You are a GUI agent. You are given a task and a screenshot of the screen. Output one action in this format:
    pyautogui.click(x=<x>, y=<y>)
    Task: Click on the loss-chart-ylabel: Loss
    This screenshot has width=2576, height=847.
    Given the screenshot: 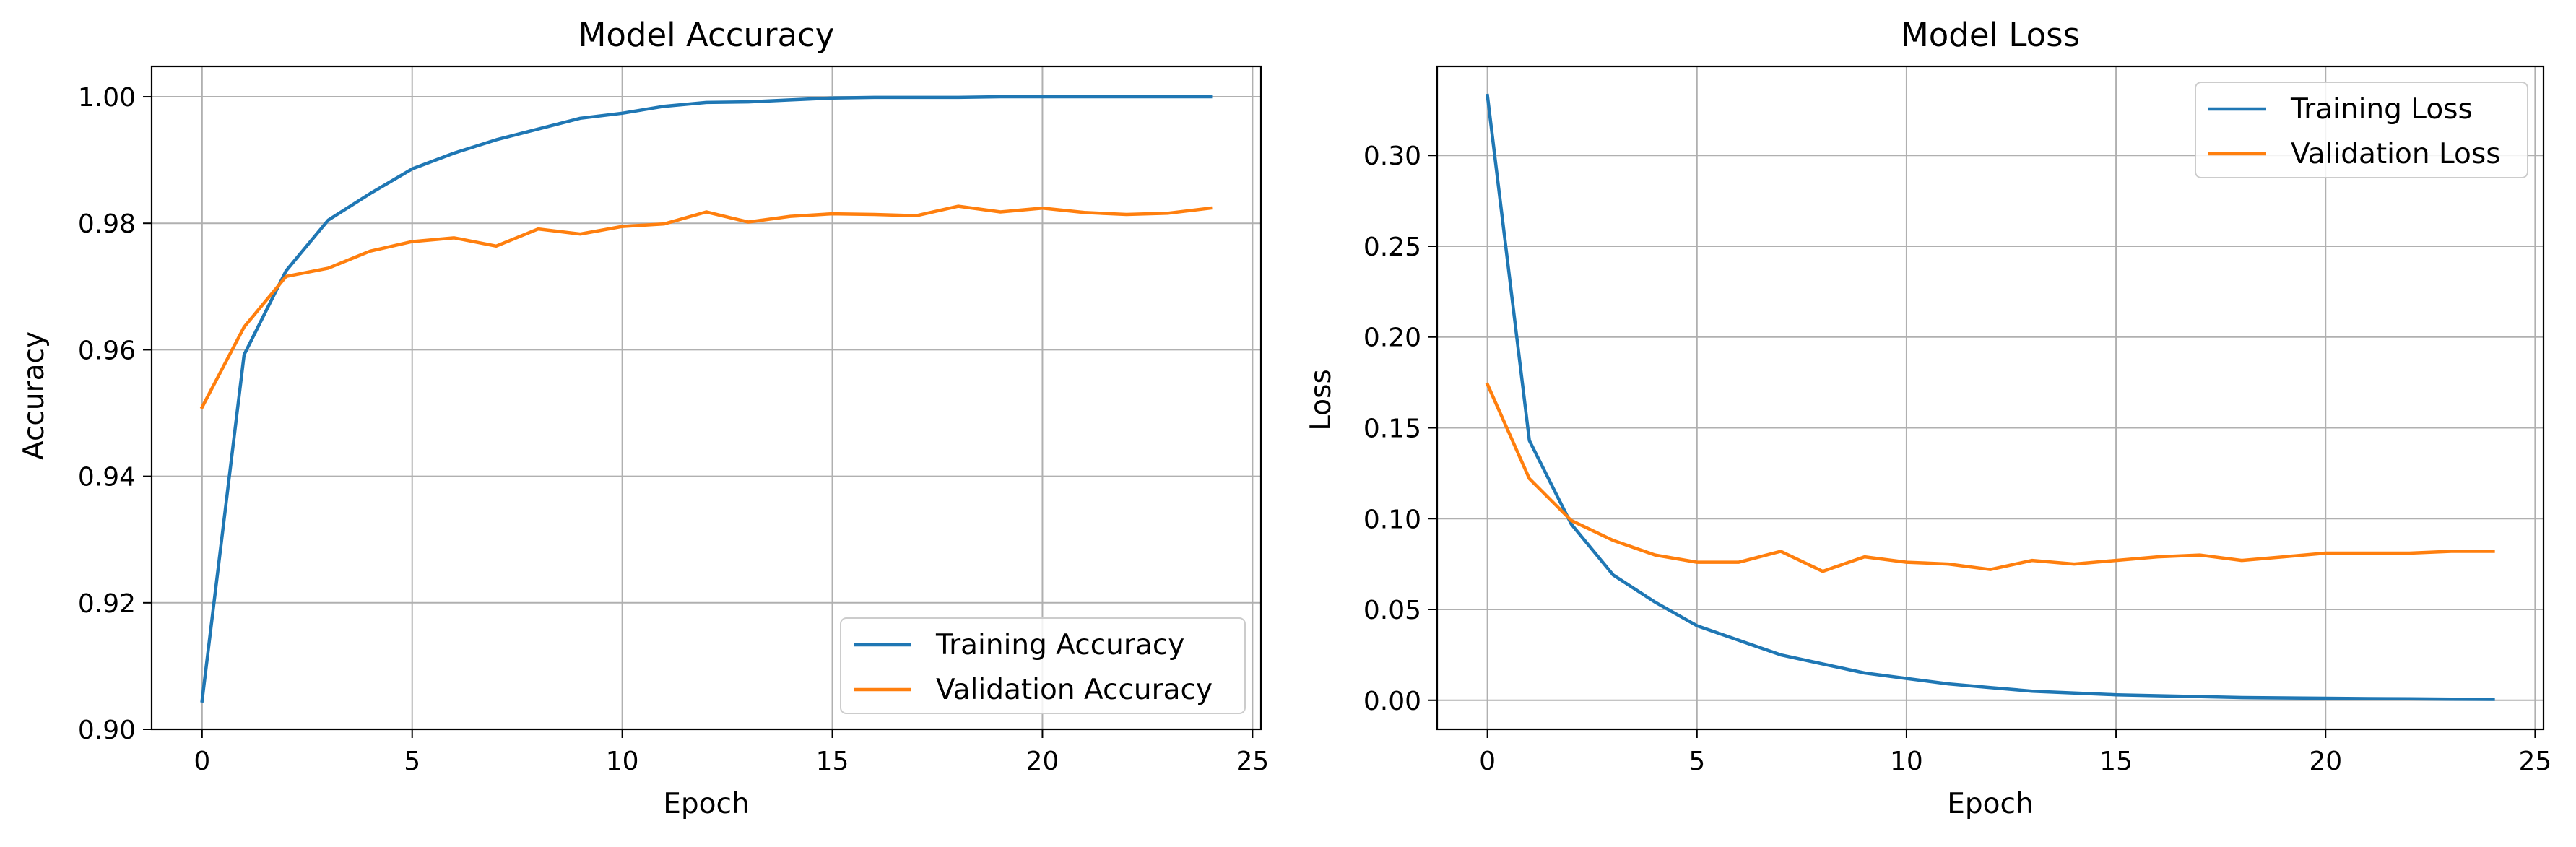 What is the action you would take?
    pyautogui.click(x=1321, y=400)
    